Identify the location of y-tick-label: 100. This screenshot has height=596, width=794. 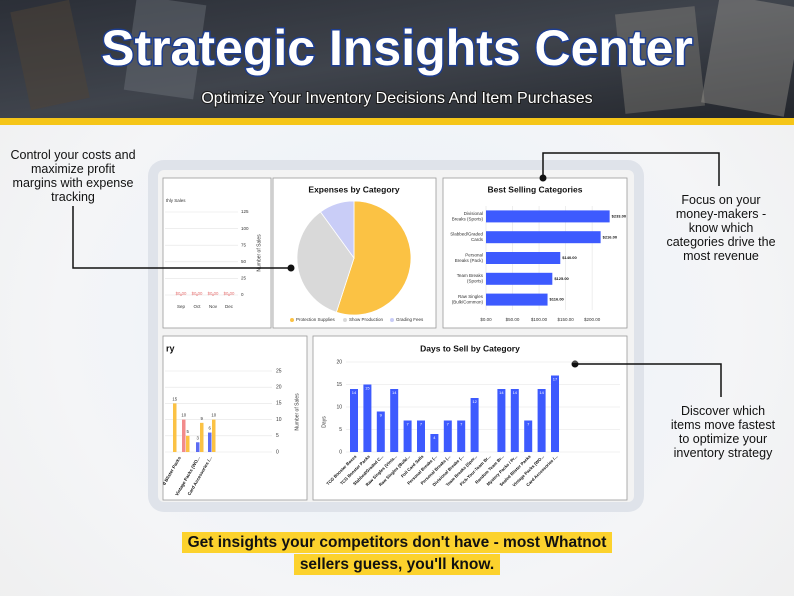
(245, 228).